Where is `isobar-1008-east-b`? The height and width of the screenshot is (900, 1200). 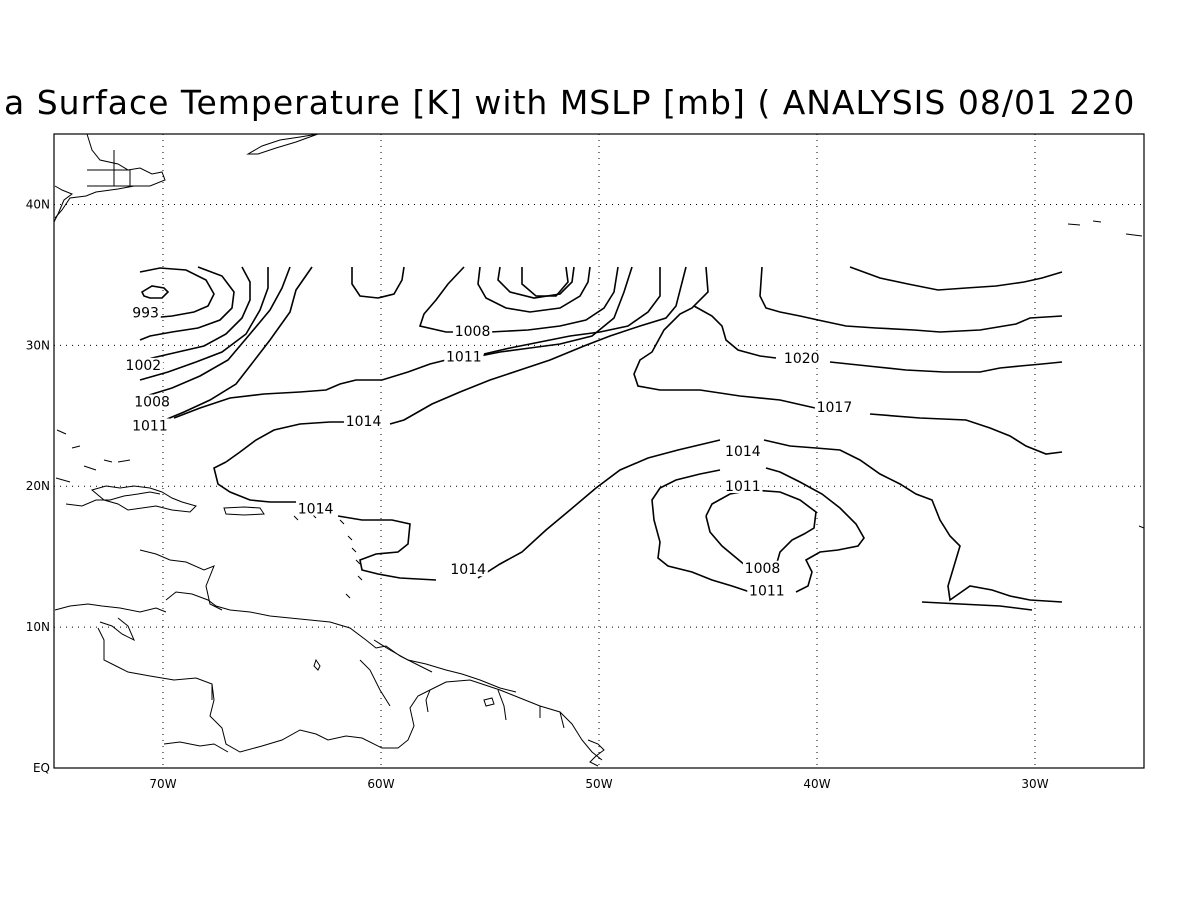
isobar-1008-east-b is located at coordinates (726, 541).